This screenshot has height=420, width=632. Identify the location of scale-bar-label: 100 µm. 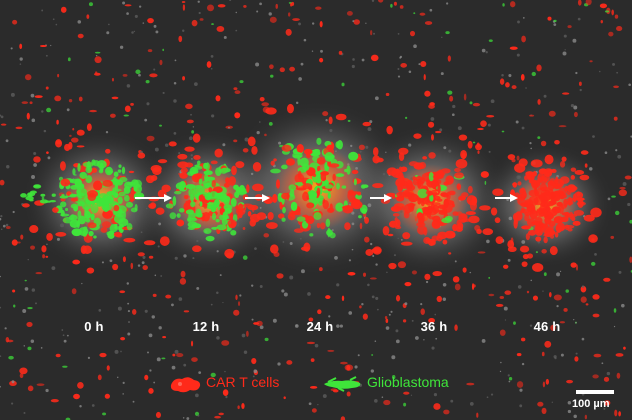
(591, 404).